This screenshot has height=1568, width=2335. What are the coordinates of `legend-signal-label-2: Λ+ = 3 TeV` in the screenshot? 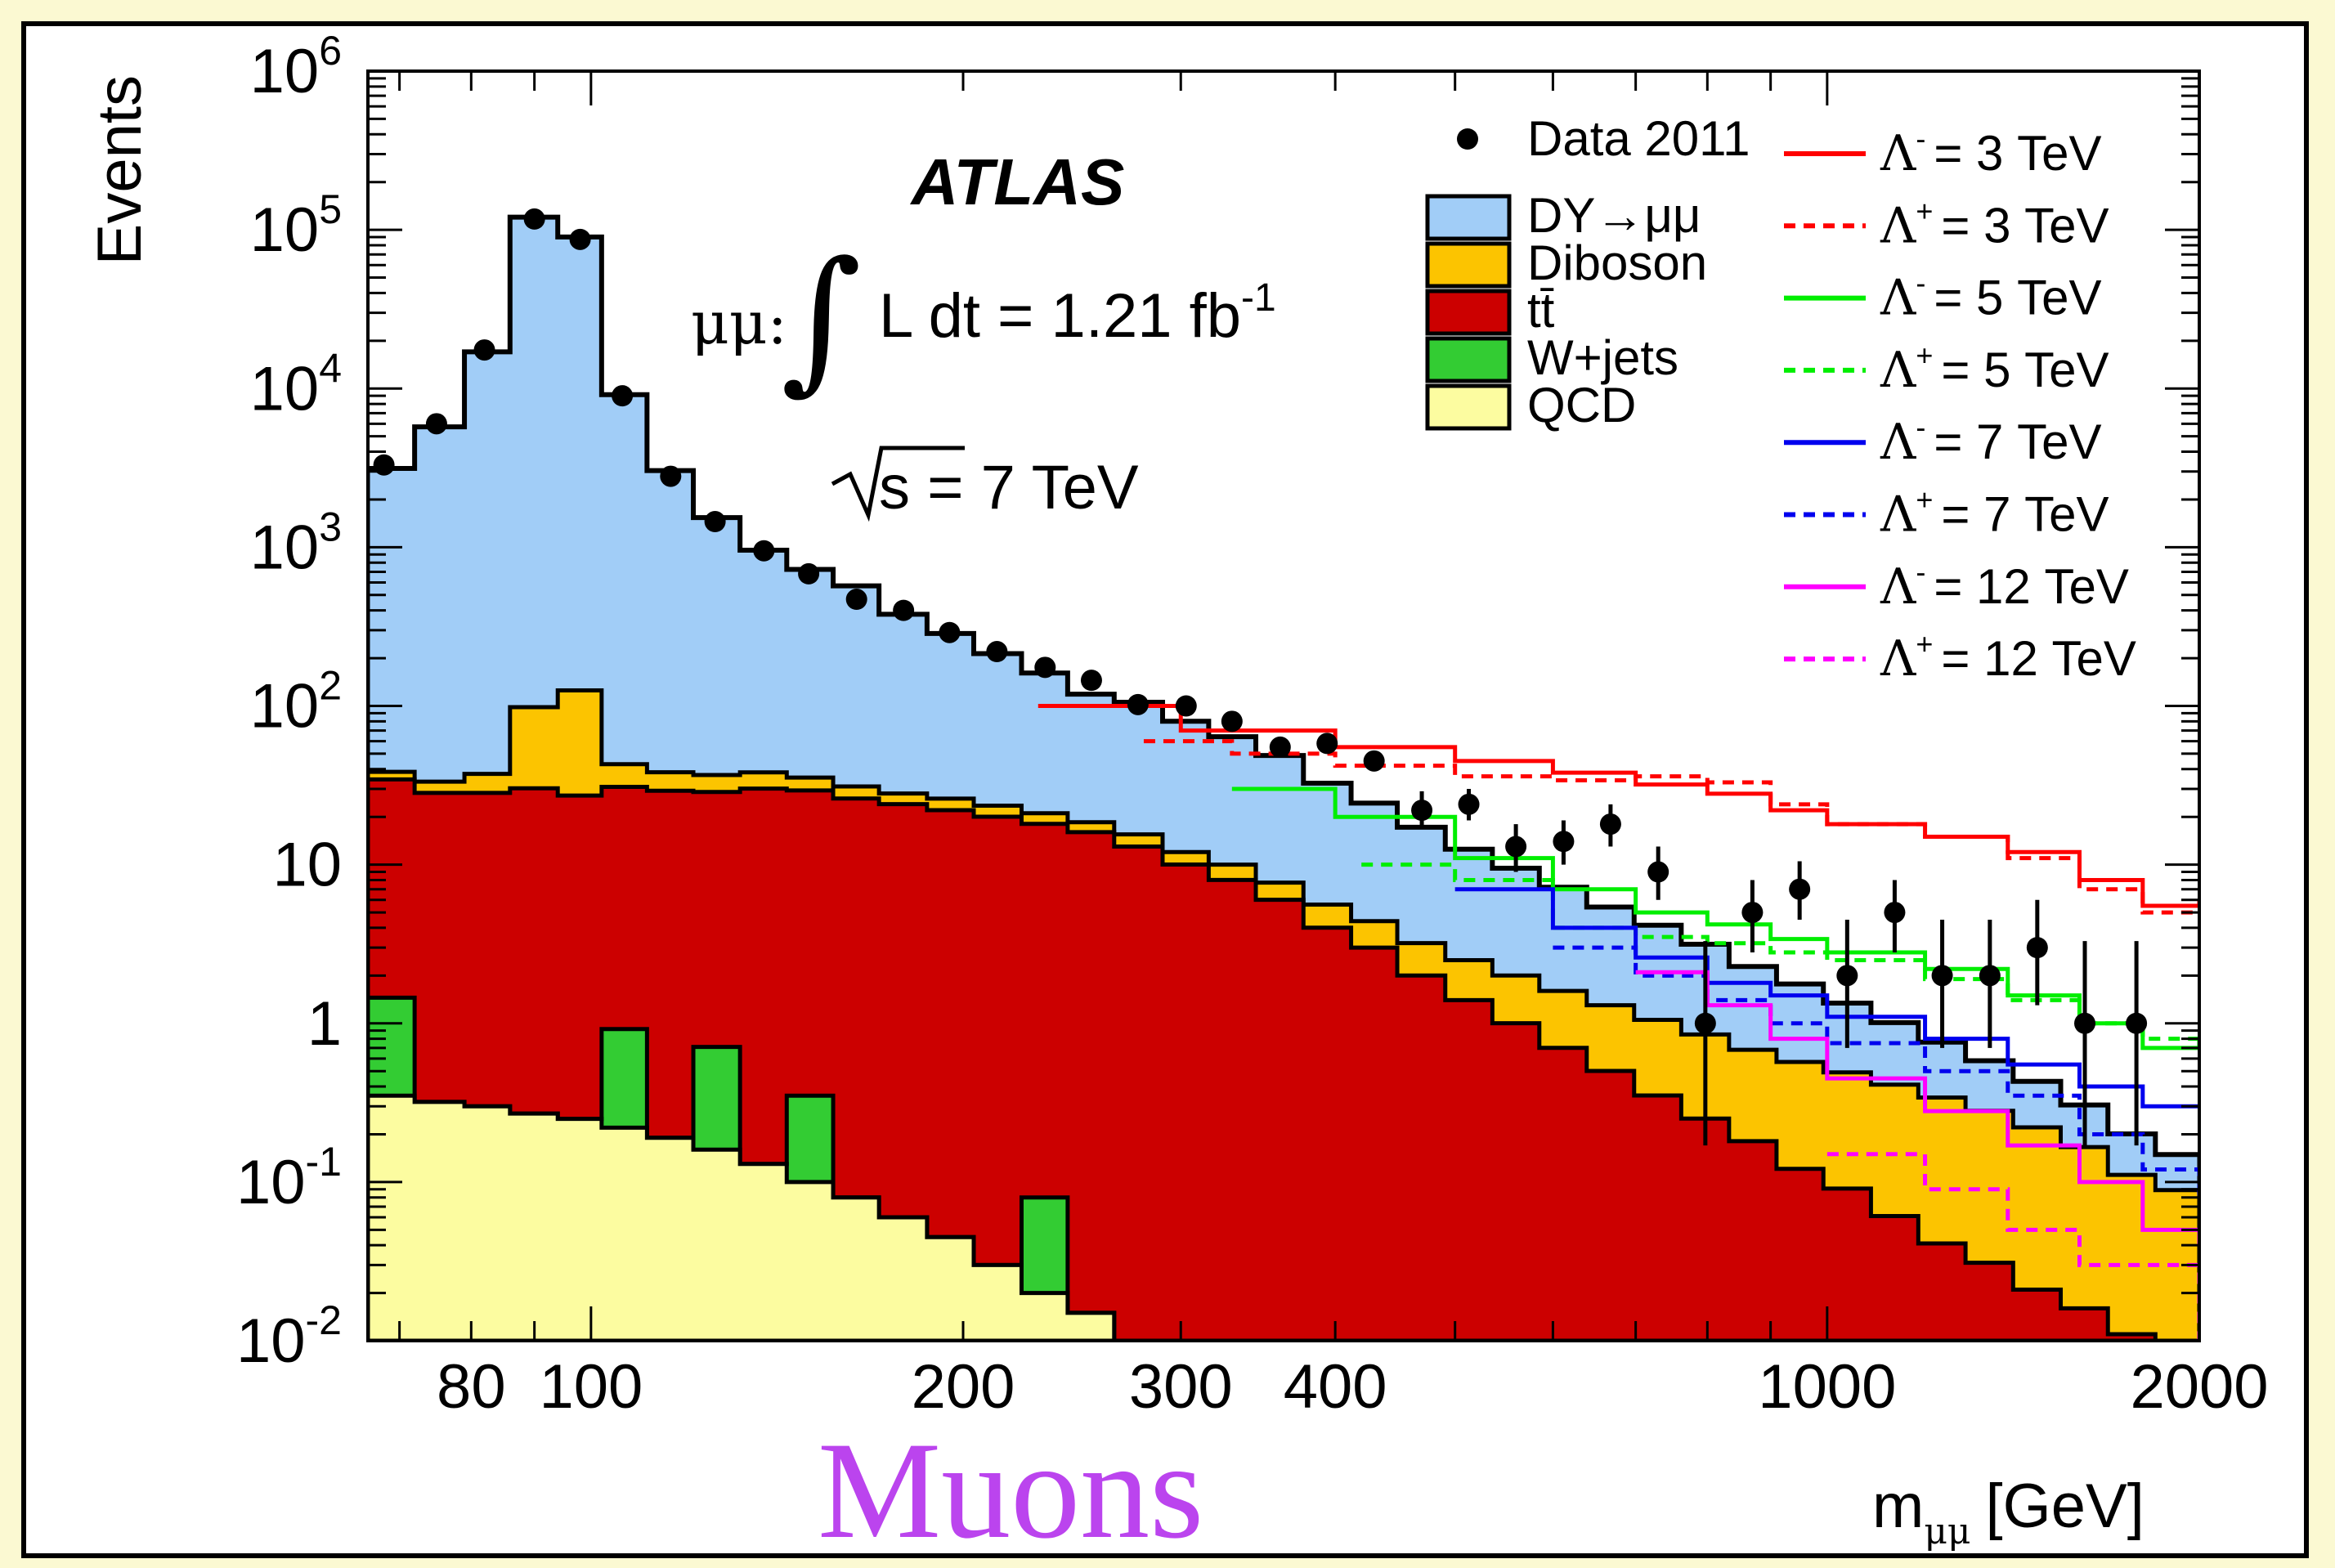 It's located at (1994, 224).